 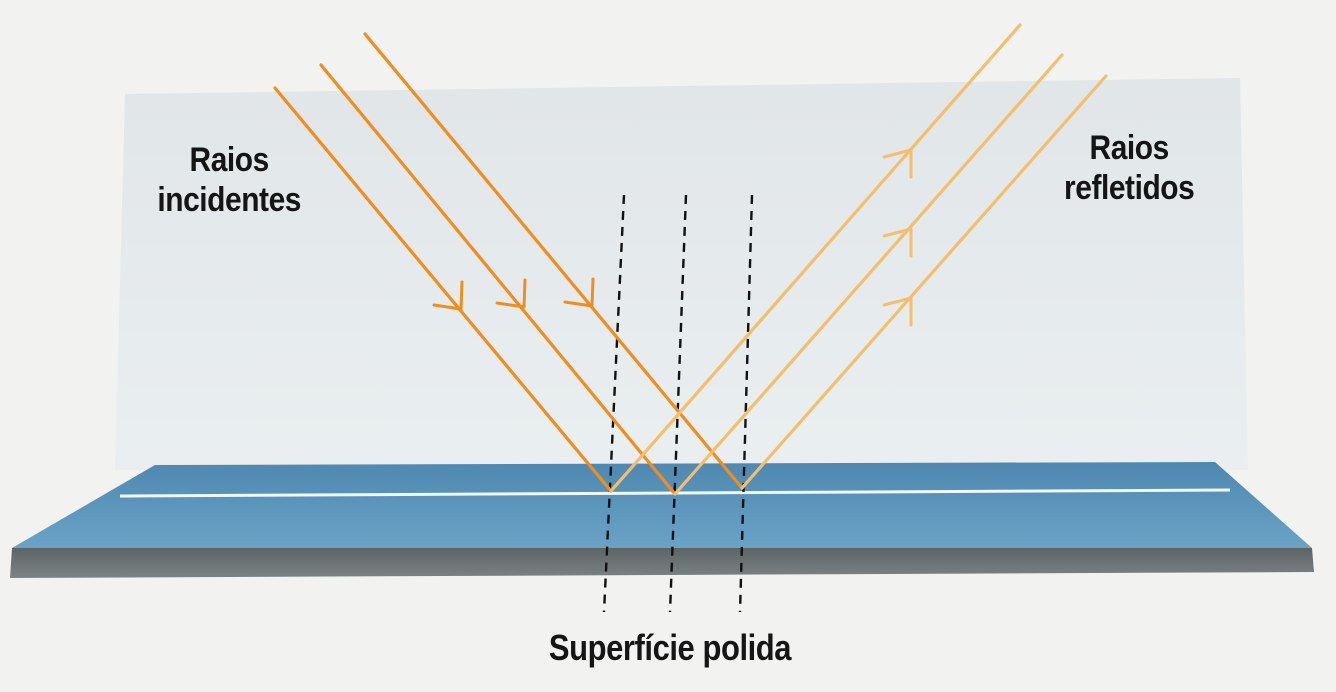 I want to click on normal-lines, so click(x=678, y=403).